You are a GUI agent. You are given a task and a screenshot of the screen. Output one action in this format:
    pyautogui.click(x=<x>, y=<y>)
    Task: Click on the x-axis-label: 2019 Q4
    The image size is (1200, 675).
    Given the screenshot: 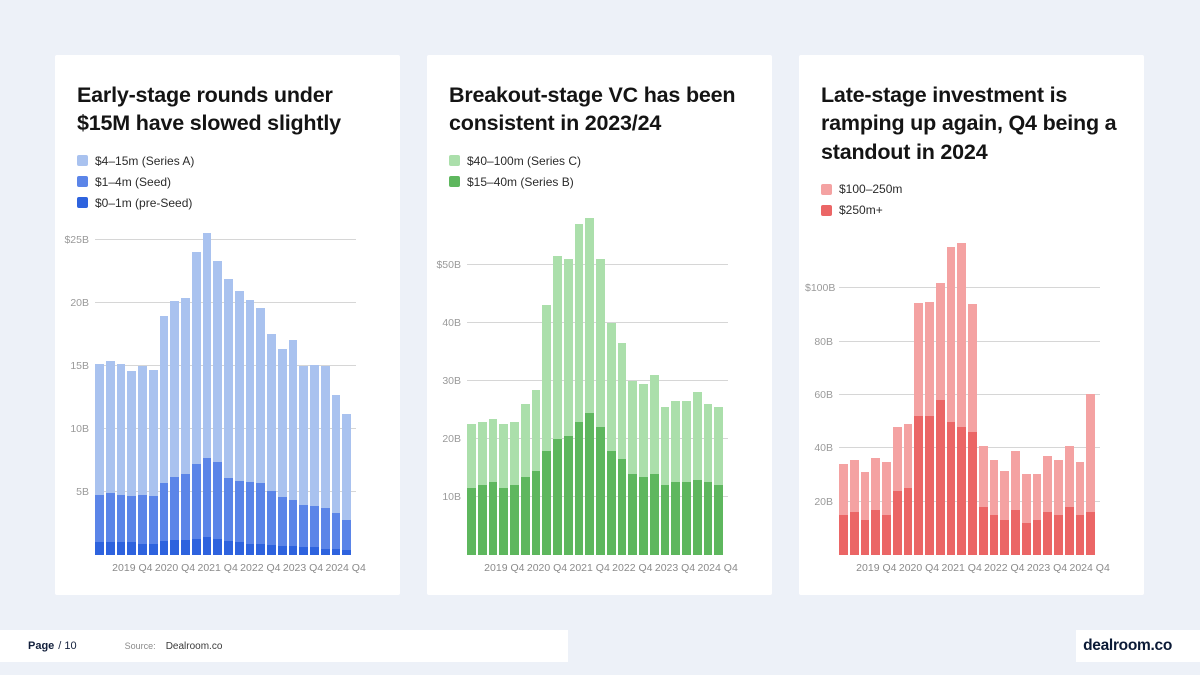 What is the action you would take?
    pyautogui.click(x=132, y=568)
    